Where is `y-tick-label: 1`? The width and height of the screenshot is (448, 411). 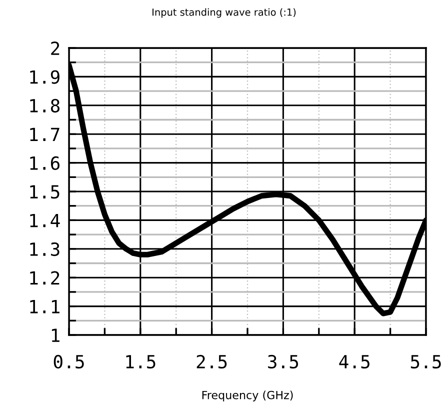 y-tick-label: 1 is located at coordinates (56, 335).